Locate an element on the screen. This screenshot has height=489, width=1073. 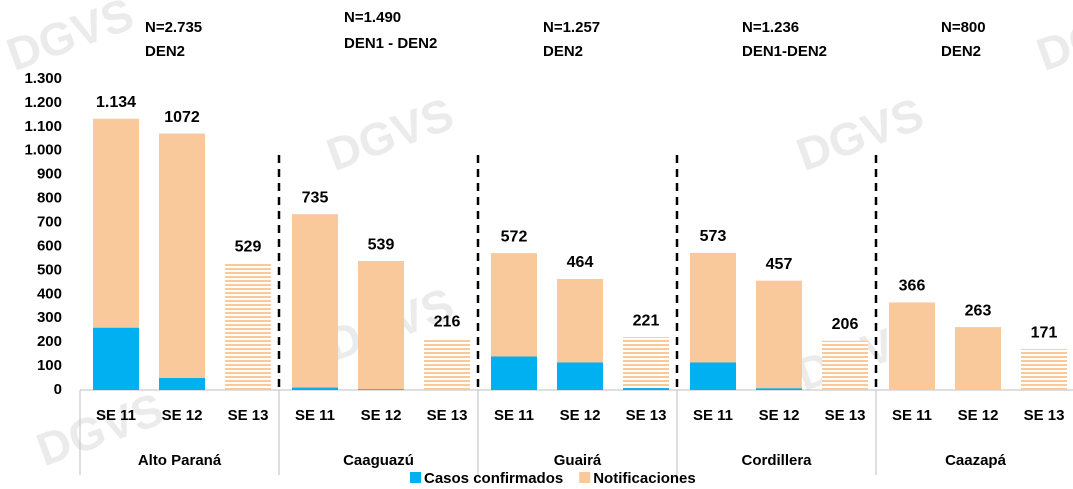
value-label: 206 is located at coordinates (845, 324).